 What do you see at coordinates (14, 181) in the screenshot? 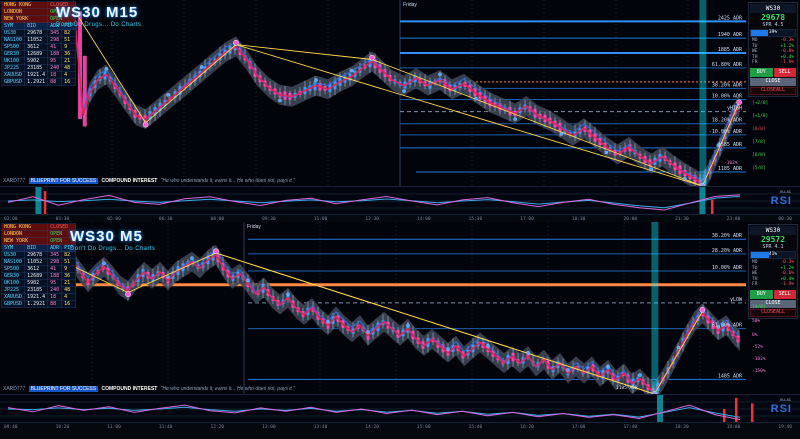
I see `footer-author: XARD777` at bounding box center [14, 181].